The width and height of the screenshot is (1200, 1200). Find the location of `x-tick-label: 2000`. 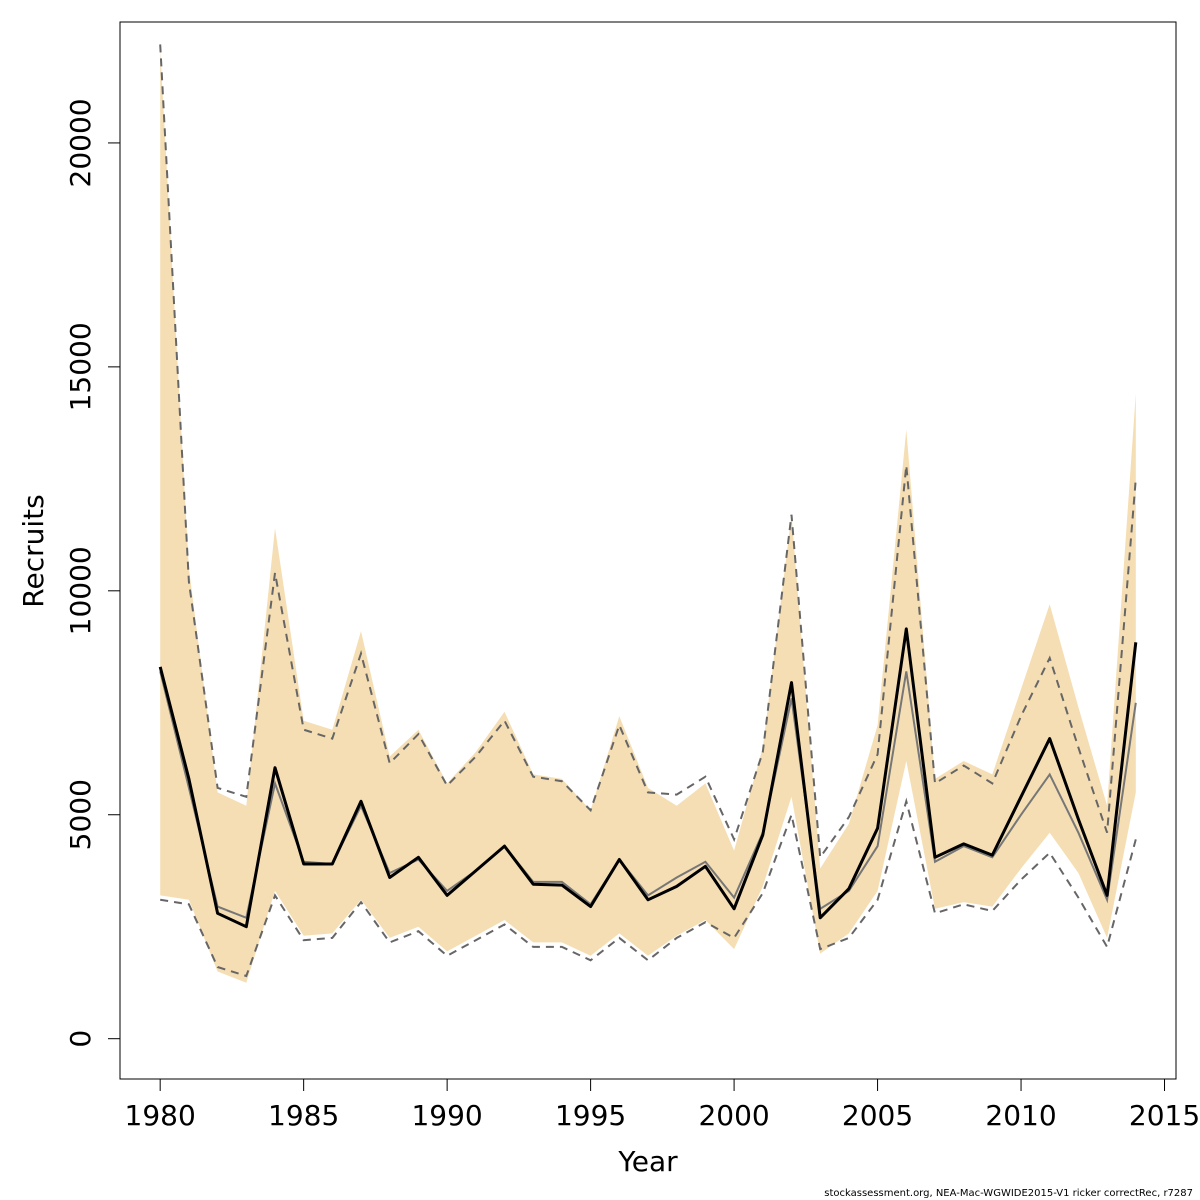

x-tick-label: 2000 is located at coordinates (733, 1115).